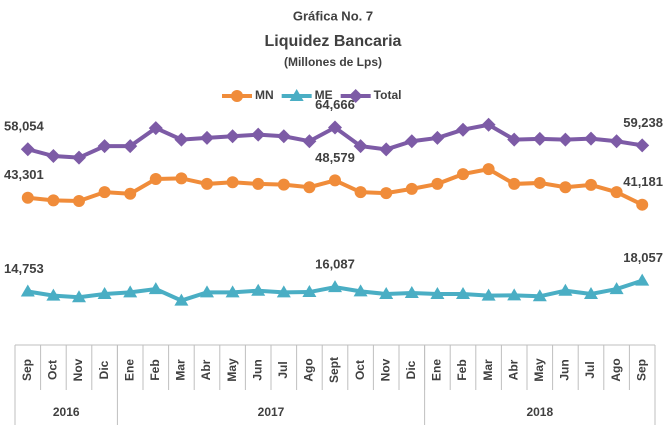 The image size is (667, 425). What do you see at coordinates (616, 369) in the screenshot?
I see `x-tick-label: Ago` at bounding box center [616, 369].